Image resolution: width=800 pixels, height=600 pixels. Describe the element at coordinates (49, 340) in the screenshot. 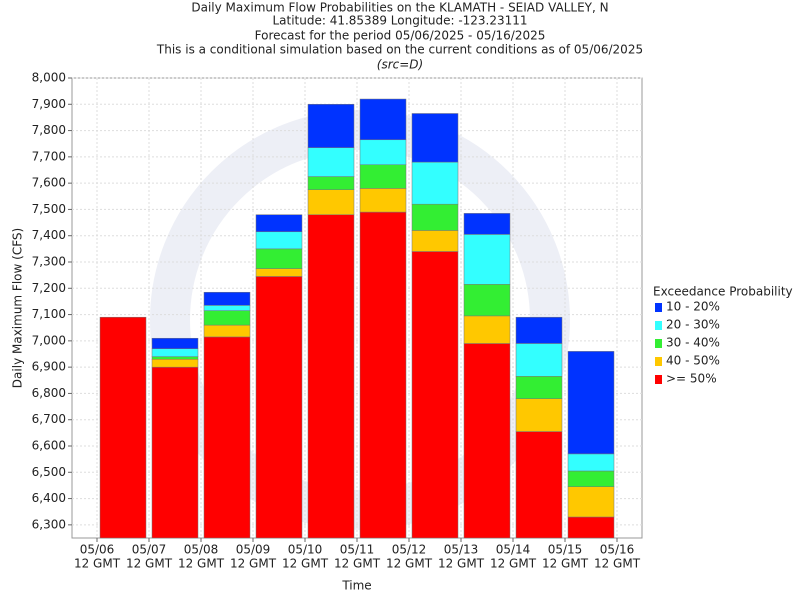

I see `y-tick-label: 7,000` at that location.